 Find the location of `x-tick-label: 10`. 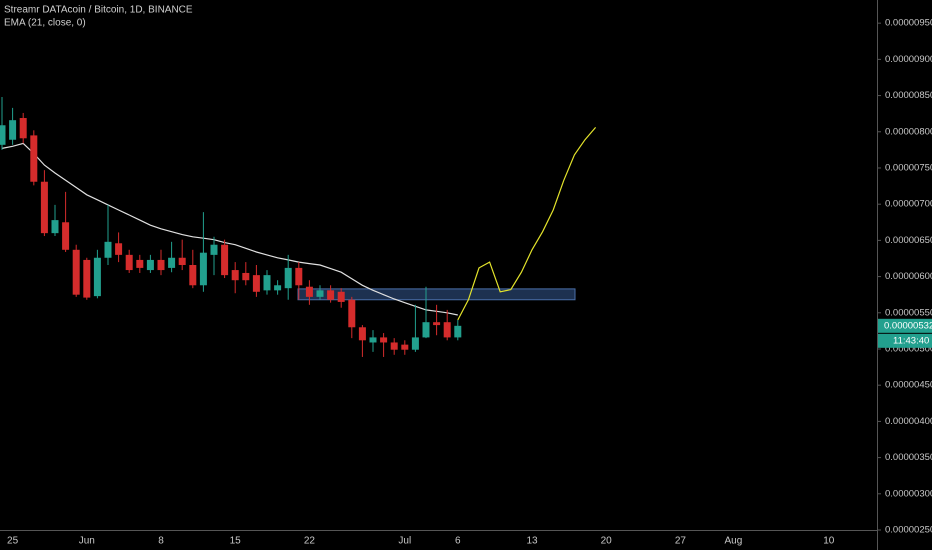

x-tick-label: 10 is located at coordinates (829, 541).